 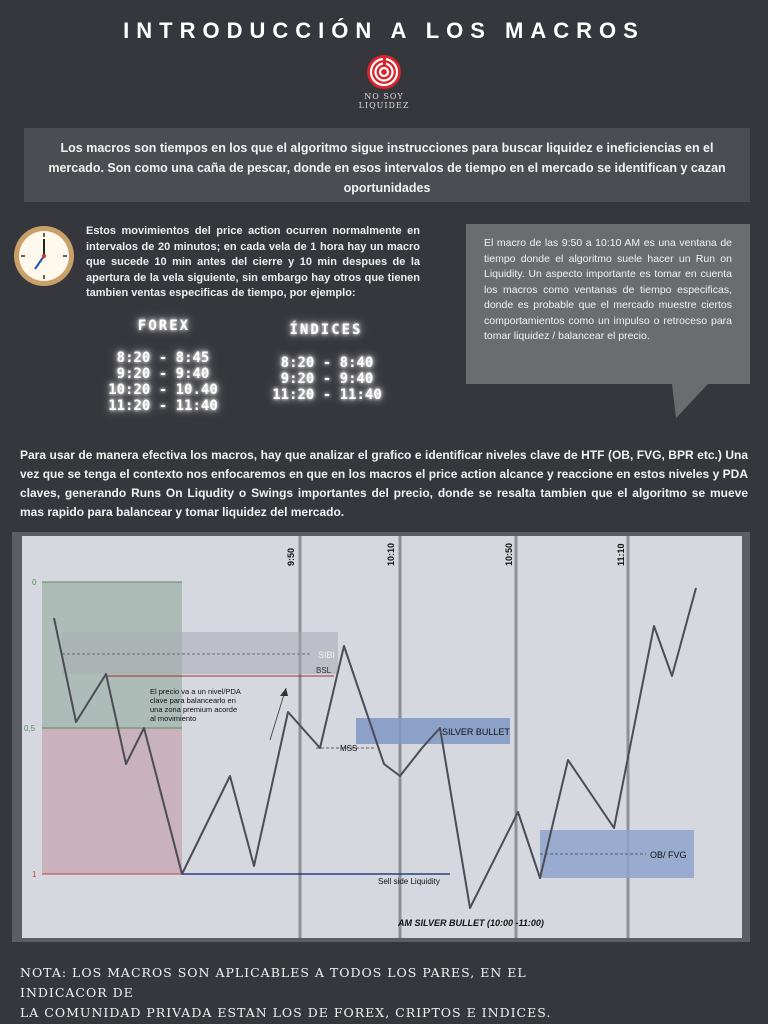 I want to click on ob-fvg-label: OB/ FVG, so click(x=668, y=855).